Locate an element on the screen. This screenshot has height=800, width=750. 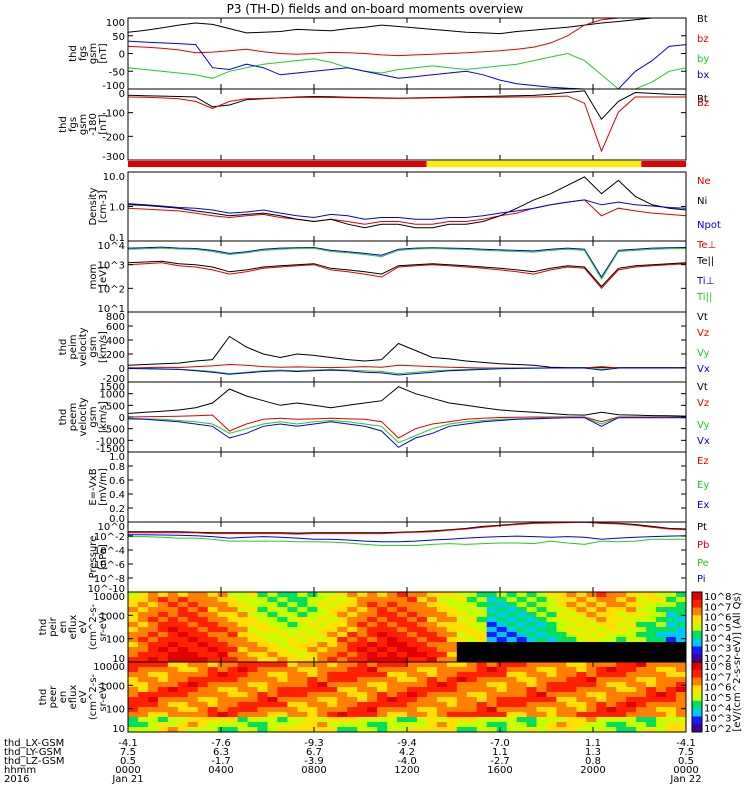
x-tick-label: Jan 22 is located at coordinates (685, 779).